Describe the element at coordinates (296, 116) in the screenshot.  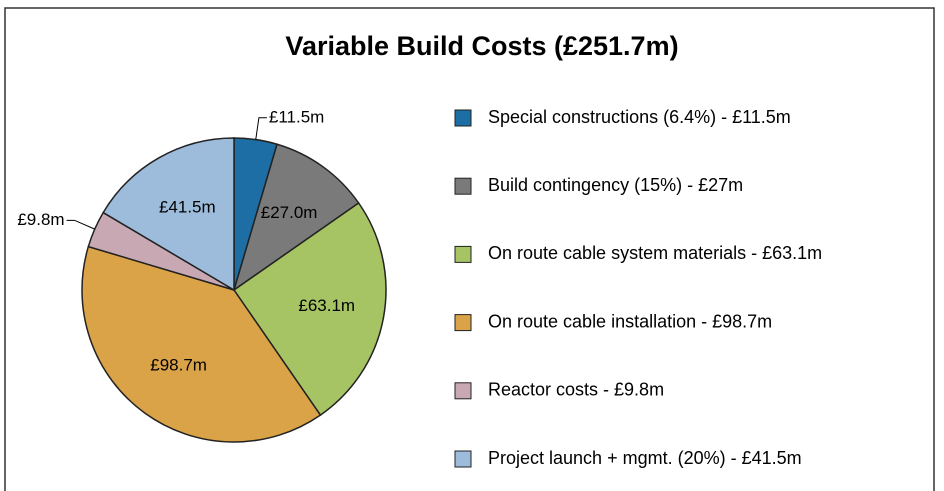
I see `data-label: £11.5m` at that location.